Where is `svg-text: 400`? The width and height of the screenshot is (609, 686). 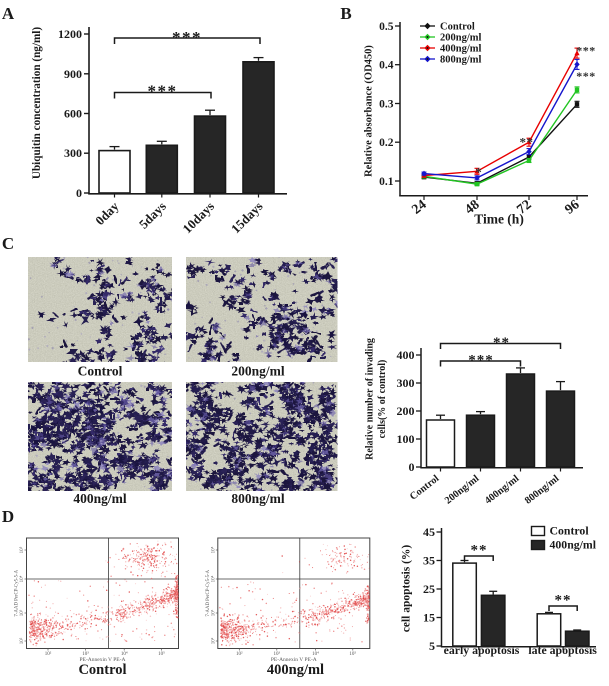
svg-text: 400 is located at coordinates (406, 355).